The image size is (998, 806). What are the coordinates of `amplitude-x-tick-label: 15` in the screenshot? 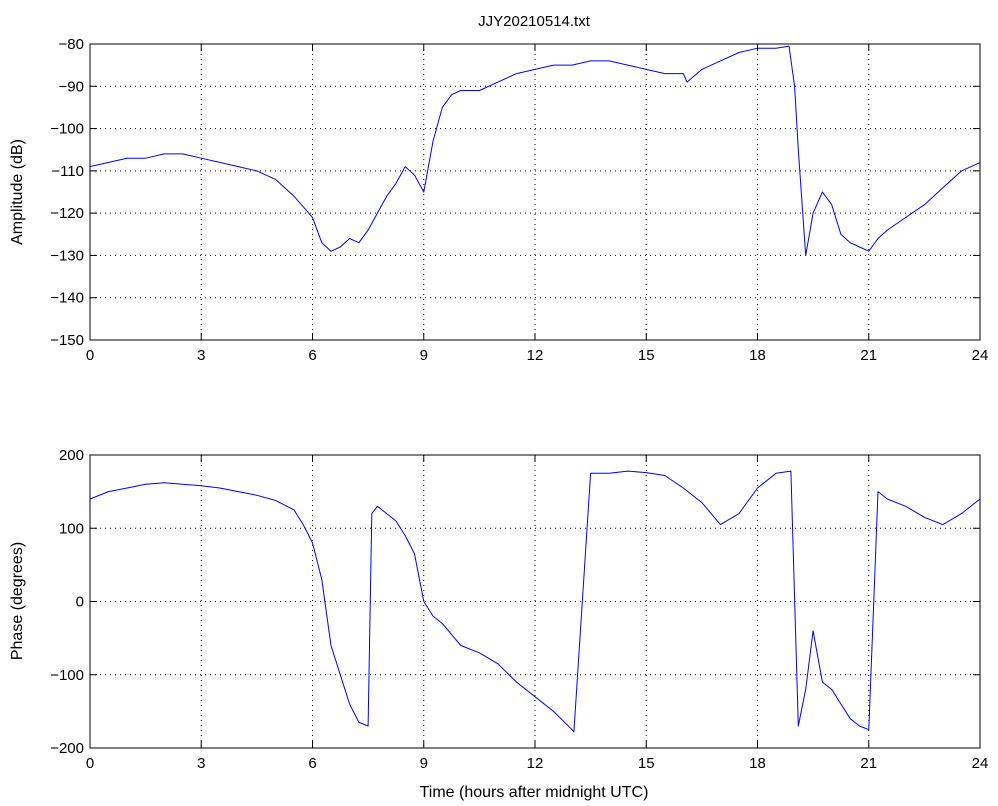 It's located at (646, 355).